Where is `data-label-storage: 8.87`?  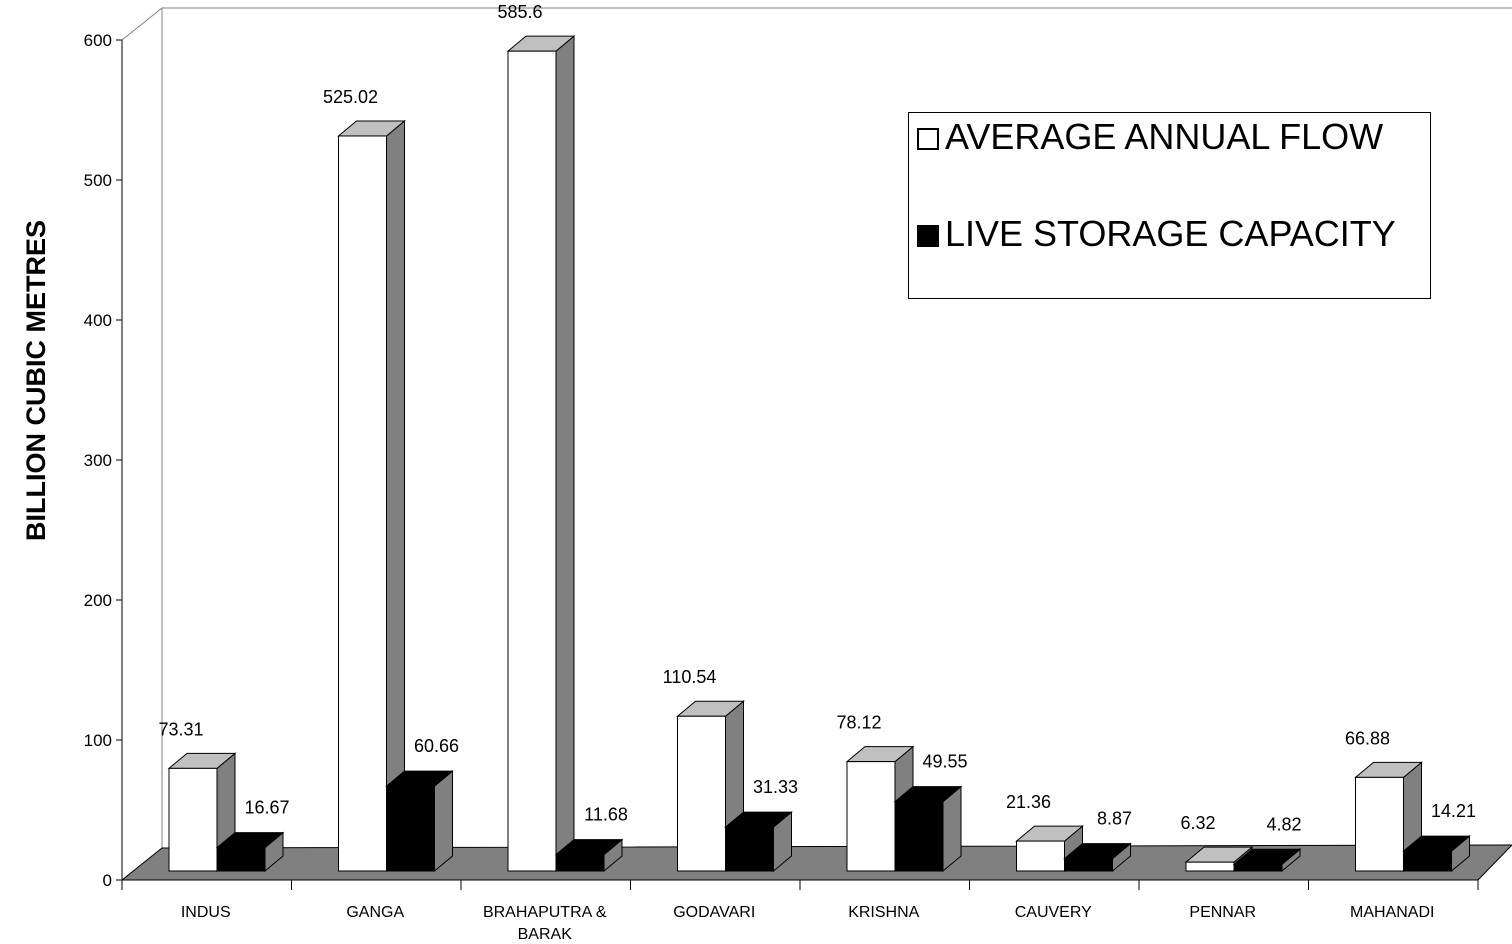 data-label-storage: 8.87 is located at coordinates (1114, 819).